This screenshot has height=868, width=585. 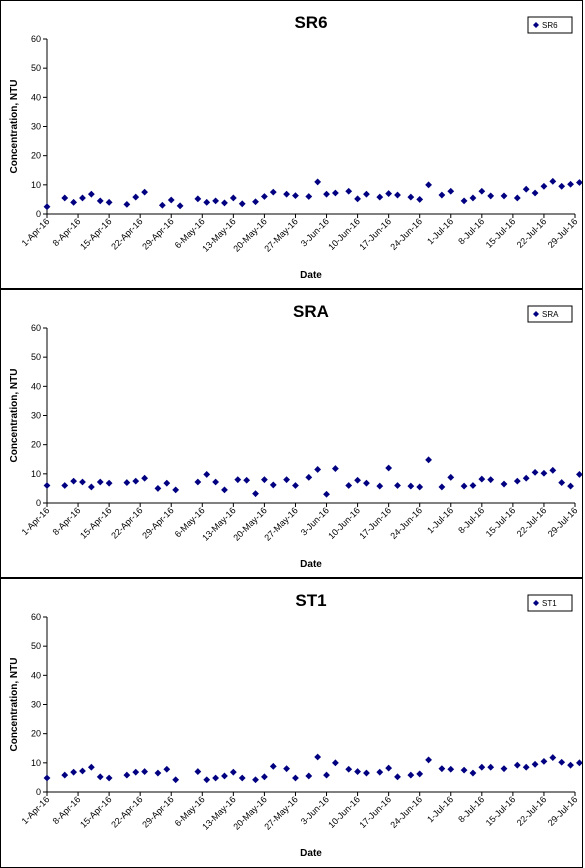 What do you see at coordinates (36, 810) in the screenshot?
I see `x-tick-label: 1-Apr-16` at bounding box center [36, 810].